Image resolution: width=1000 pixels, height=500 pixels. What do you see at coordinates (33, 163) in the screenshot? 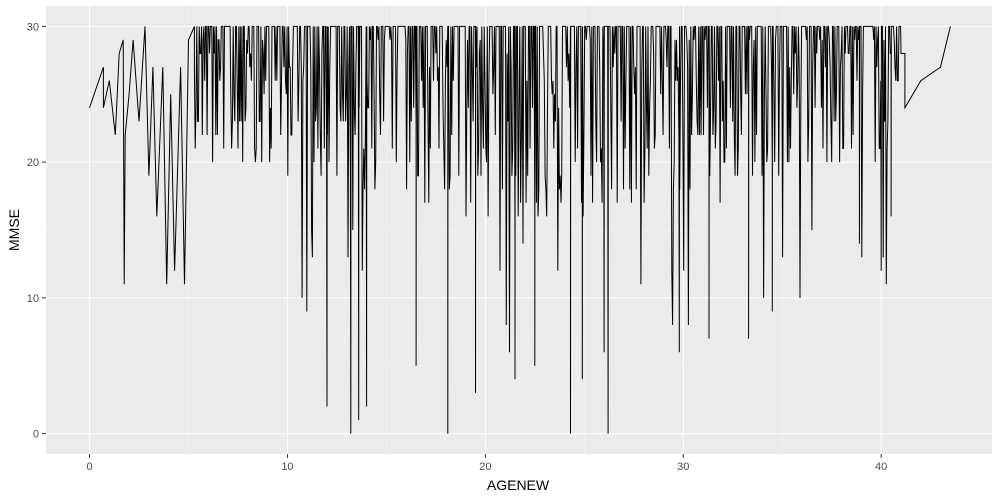
I see `y-tick-label: 20` at bounding box center [33, 163].